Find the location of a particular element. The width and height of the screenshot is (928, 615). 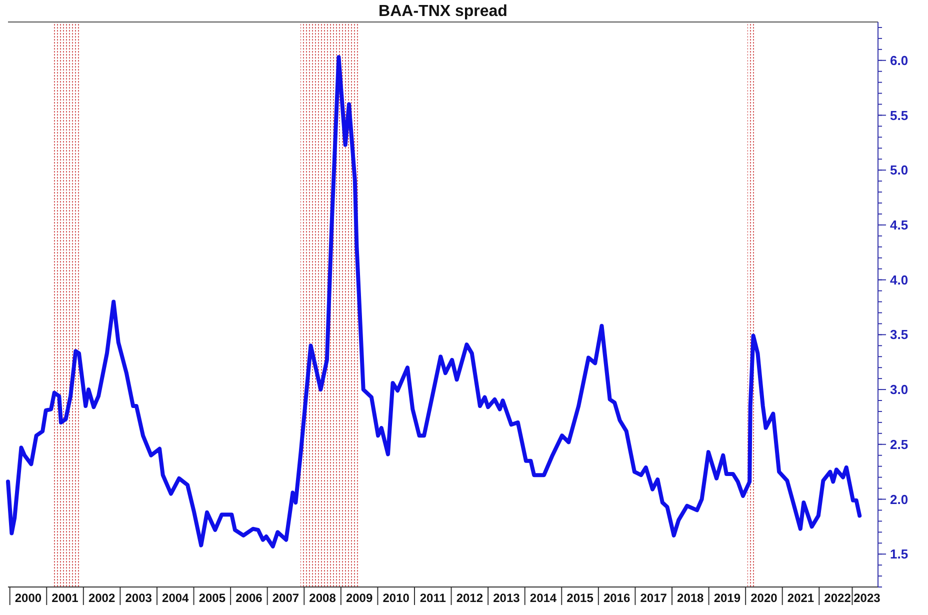

x-tick-label: 2008 is located at coordinates (322, 598).